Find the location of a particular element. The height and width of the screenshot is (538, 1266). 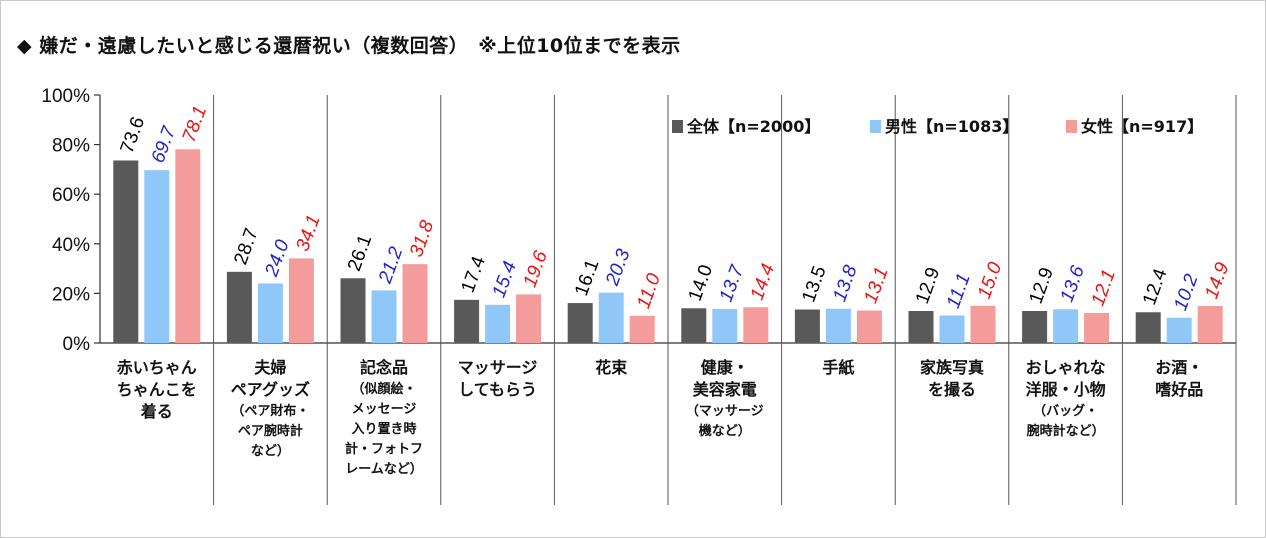

data-label: 13.8 is located at coordinates (845, 283).